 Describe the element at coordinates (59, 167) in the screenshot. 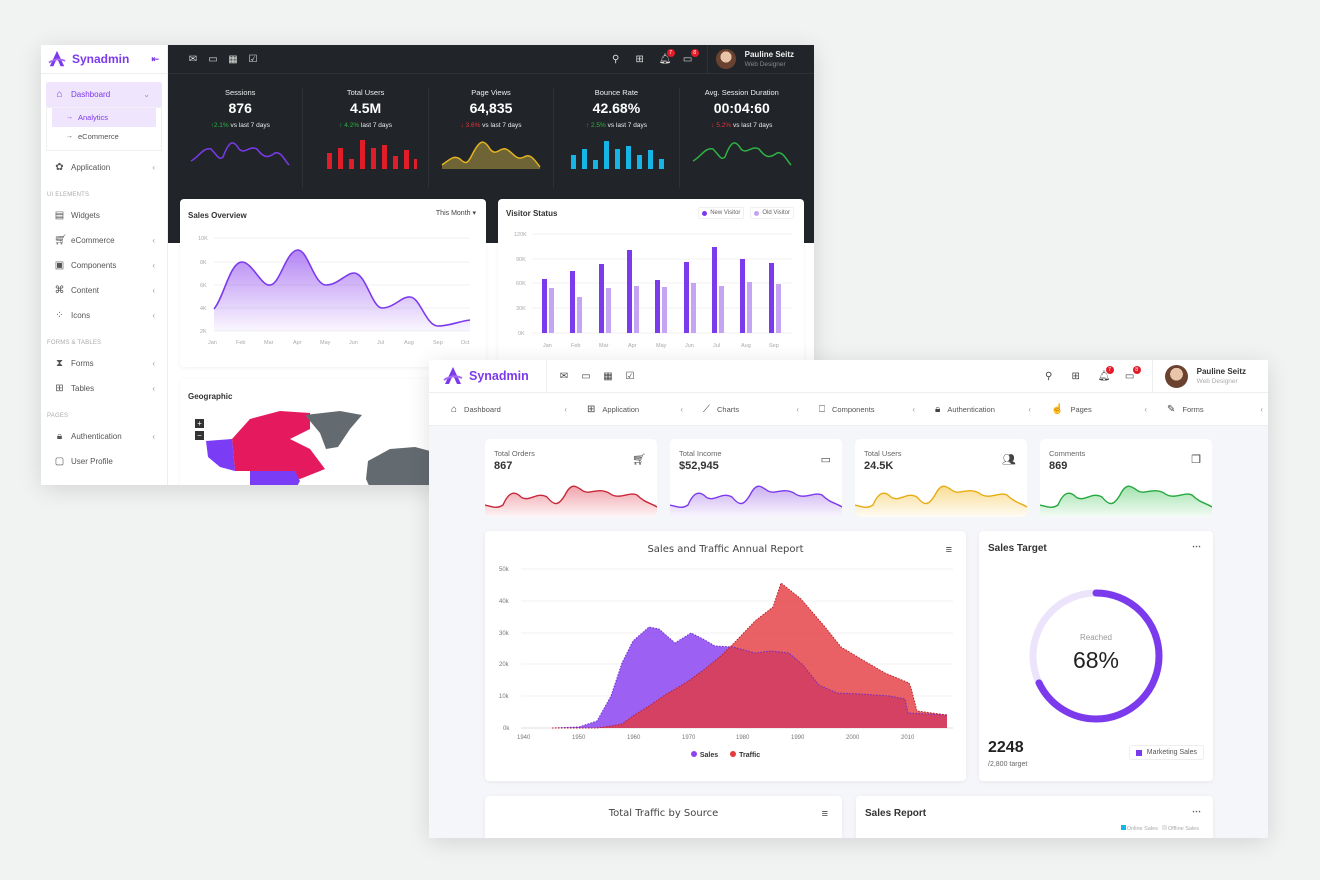

I see `lotus-icon: ✿` at that location.